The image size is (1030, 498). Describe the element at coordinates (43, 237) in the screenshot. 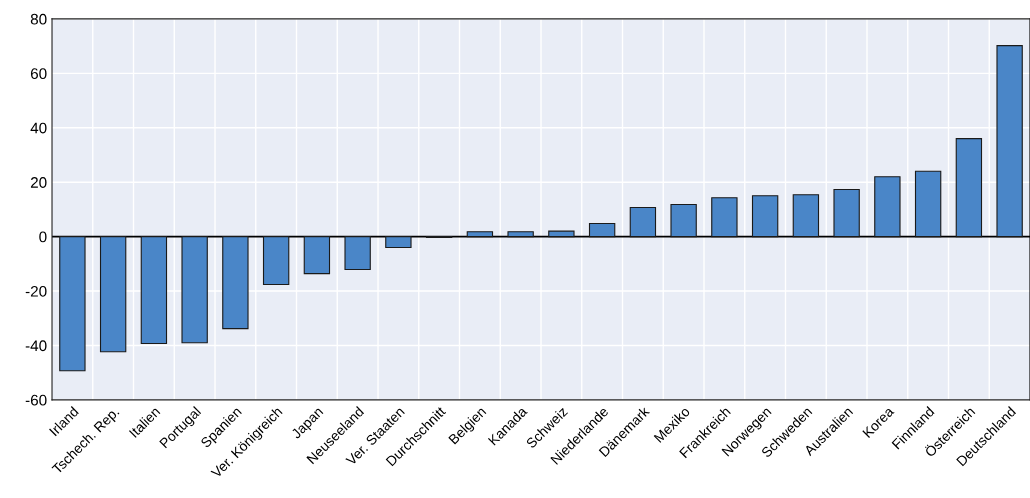

I see `y-tick-label: 0` at that location.